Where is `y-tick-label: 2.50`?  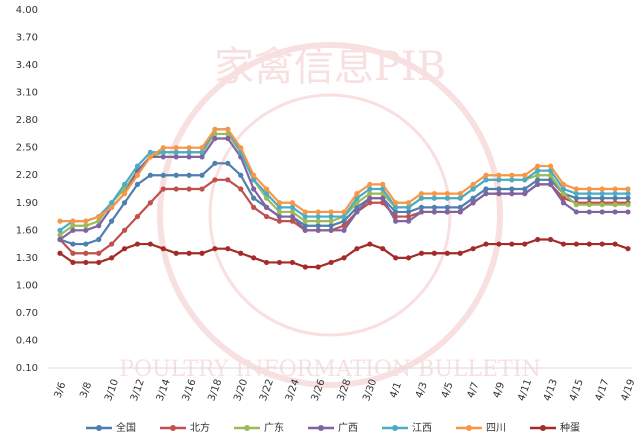
y-tick-label: 2.50 is located at coordinates (27, 148).